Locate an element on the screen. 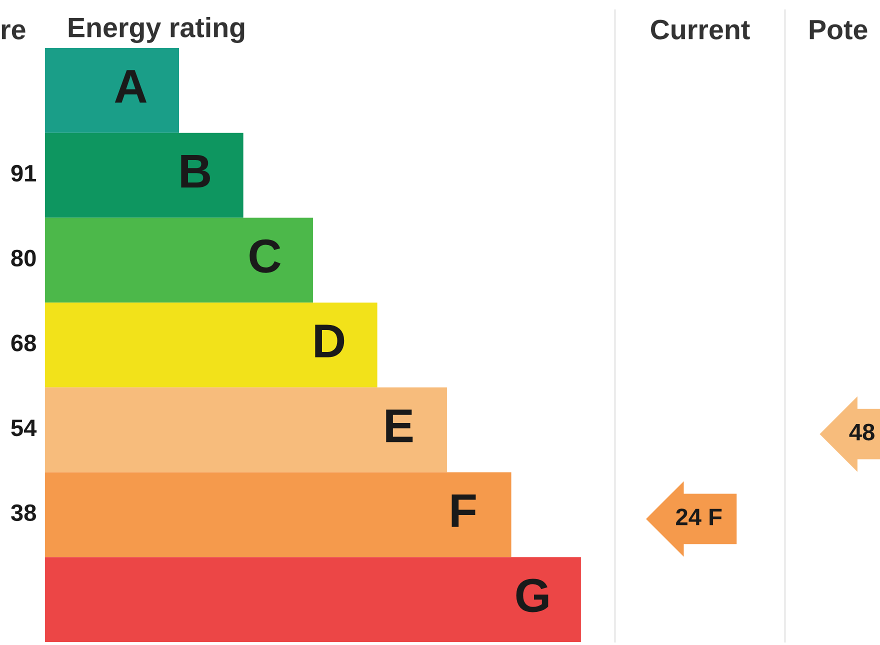  y-tick-label: G is located at coordinates (532, 595).